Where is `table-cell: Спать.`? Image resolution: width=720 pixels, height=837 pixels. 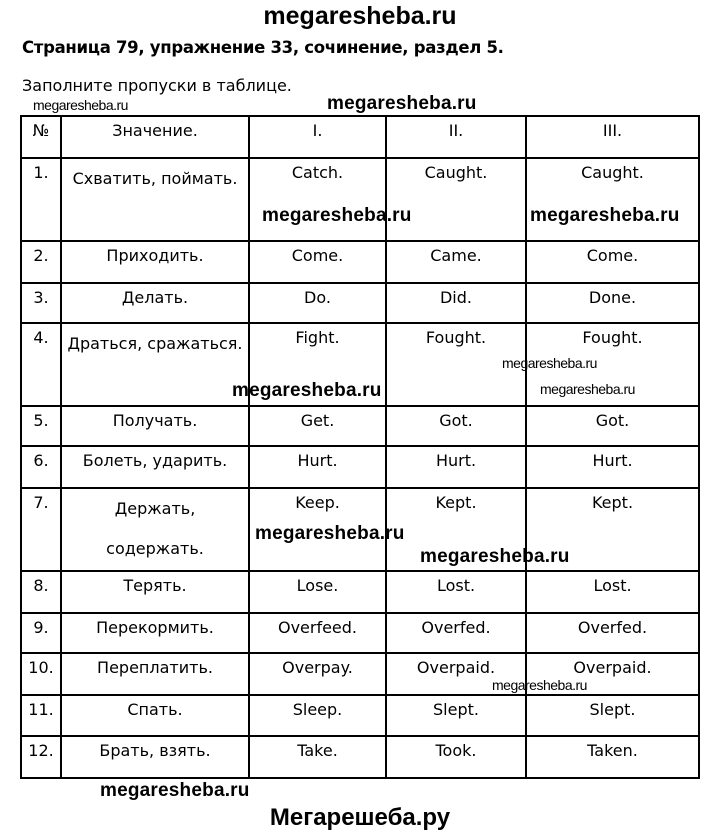 table-cell: Спать. is located at coordinates (155, 715).